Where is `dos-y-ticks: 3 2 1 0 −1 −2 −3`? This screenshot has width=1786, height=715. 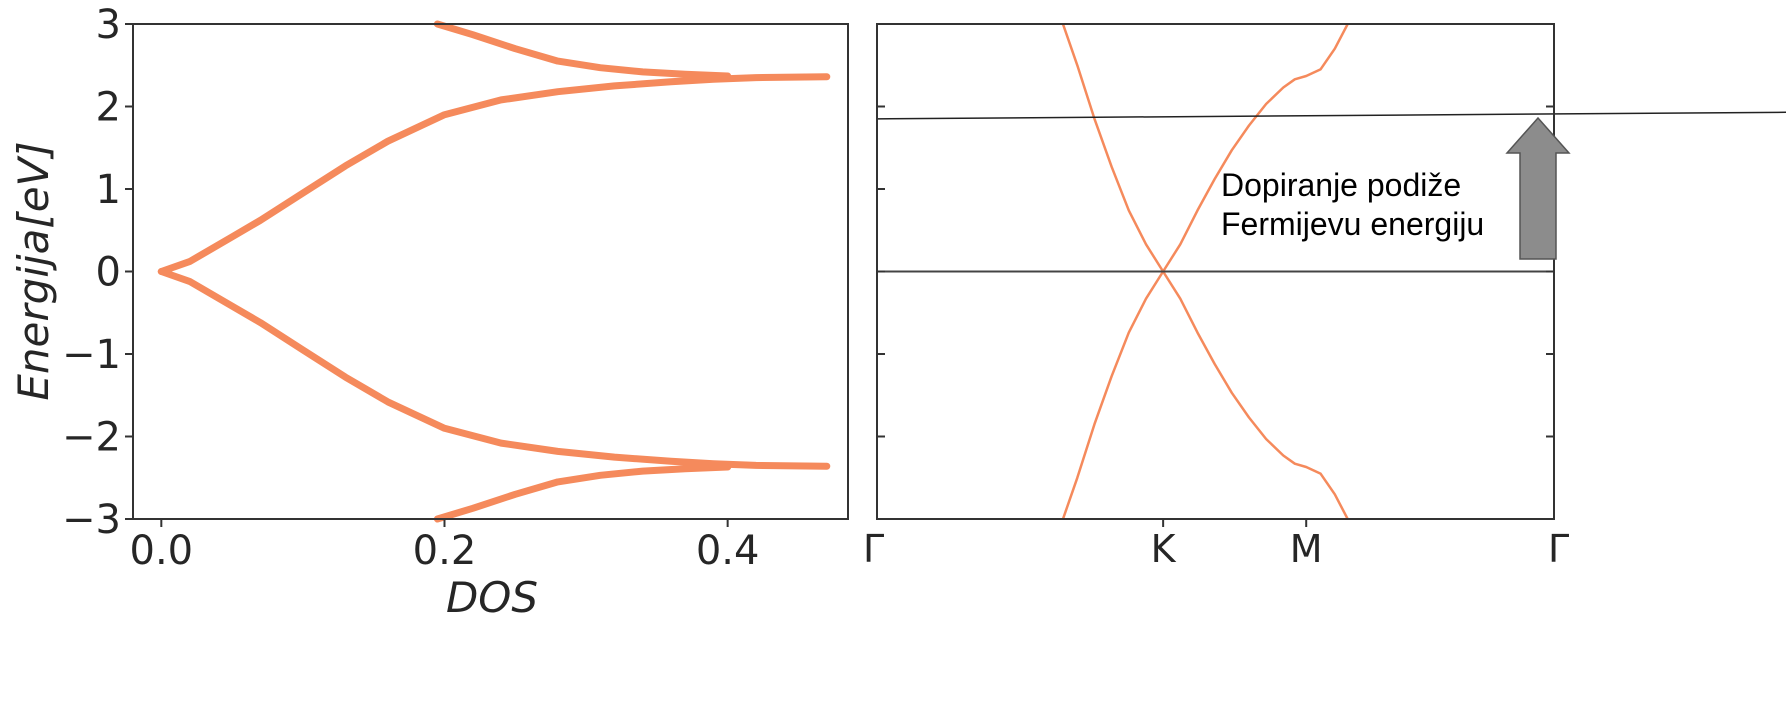 dos-y-ticks: 3 2 1 0 −1 −2 −3 is located at coordinates (97, 272).